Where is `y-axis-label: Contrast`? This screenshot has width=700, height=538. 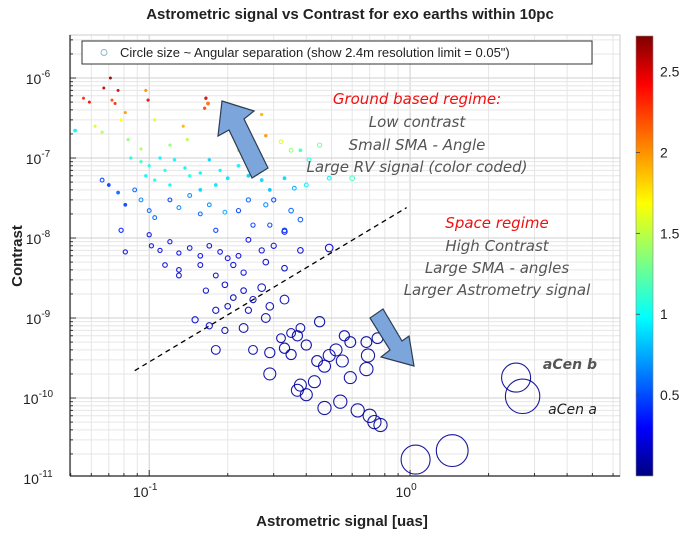
y-axis-label: Contrast is located at coordinates (17, 256).